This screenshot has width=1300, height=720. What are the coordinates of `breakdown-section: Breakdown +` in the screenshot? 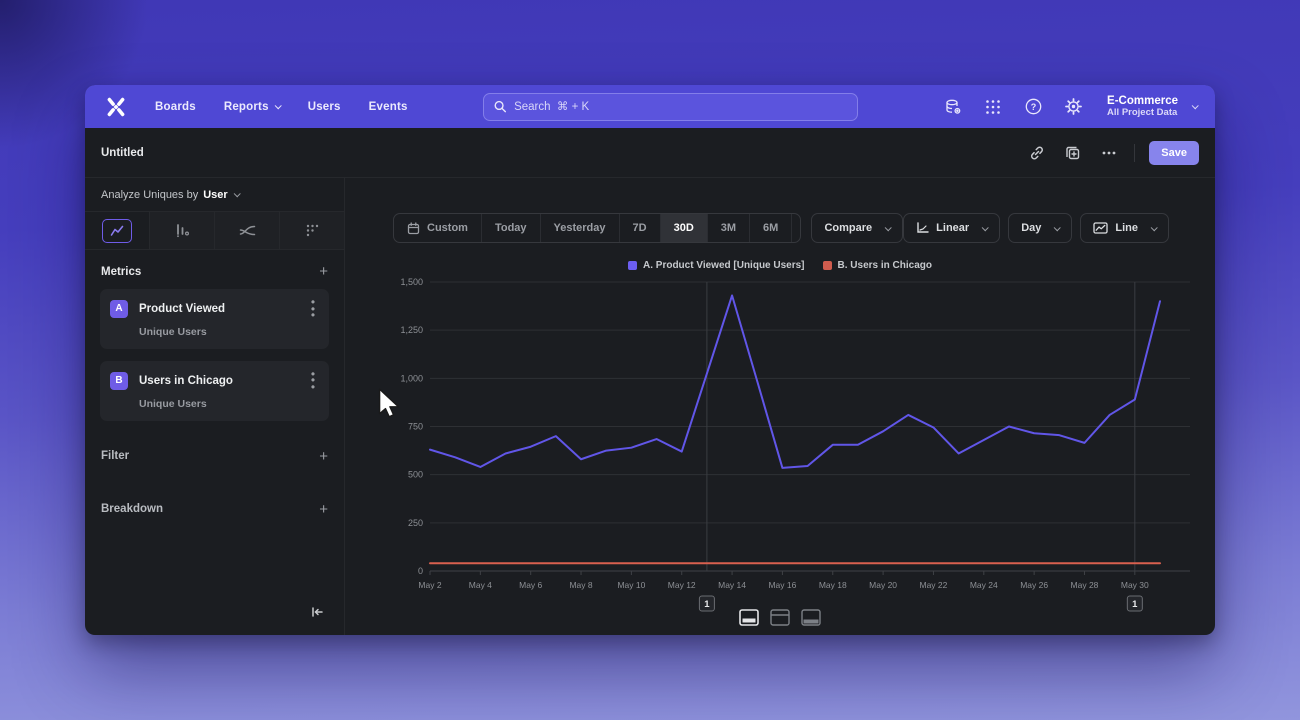 It's located at (214, 509).